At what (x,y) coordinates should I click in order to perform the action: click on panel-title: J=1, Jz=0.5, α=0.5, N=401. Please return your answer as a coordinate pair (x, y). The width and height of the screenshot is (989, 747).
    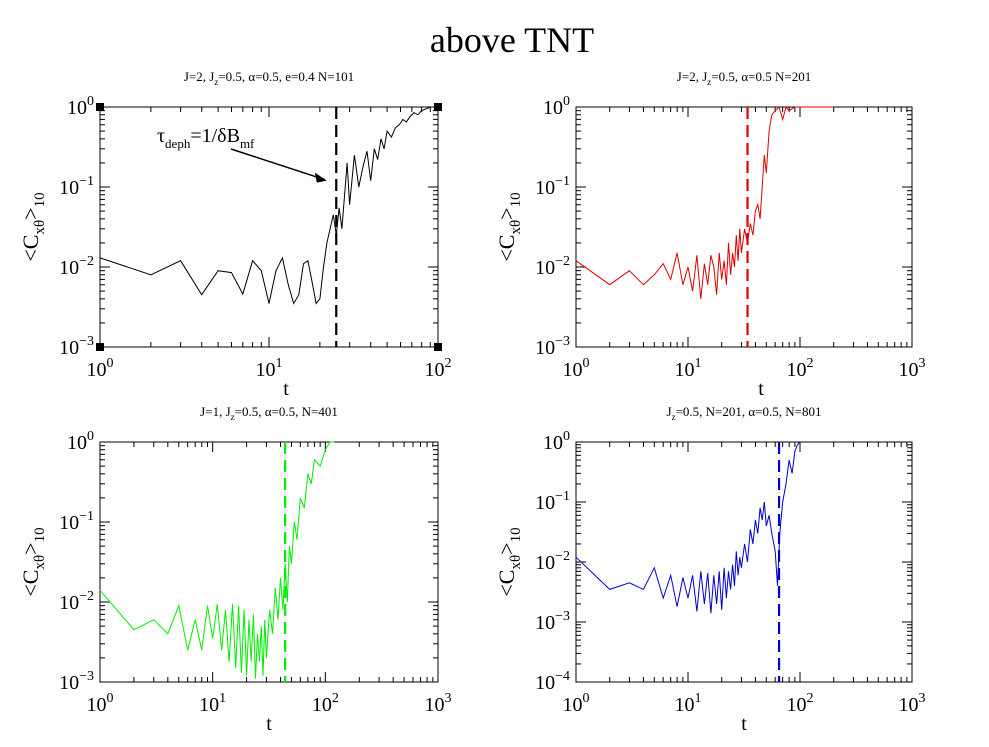
    Looking at the image, I should click on (269, 413).